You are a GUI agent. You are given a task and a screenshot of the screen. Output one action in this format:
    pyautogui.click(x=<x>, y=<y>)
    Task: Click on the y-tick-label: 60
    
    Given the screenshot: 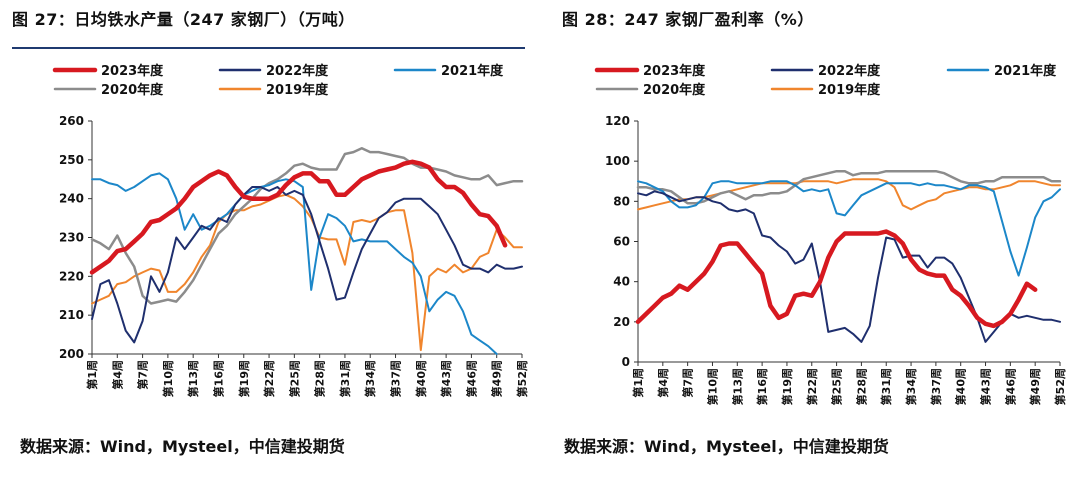 What is the action you would take?
    pyautogui.click(x=621, y=242)
    